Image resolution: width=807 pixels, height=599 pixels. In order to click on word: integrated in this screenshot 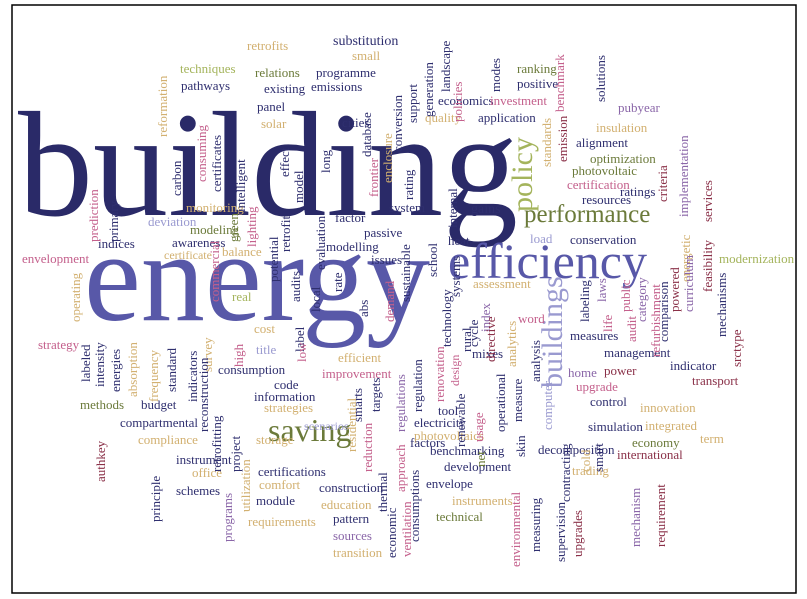, I will do `click(671, 425)`.